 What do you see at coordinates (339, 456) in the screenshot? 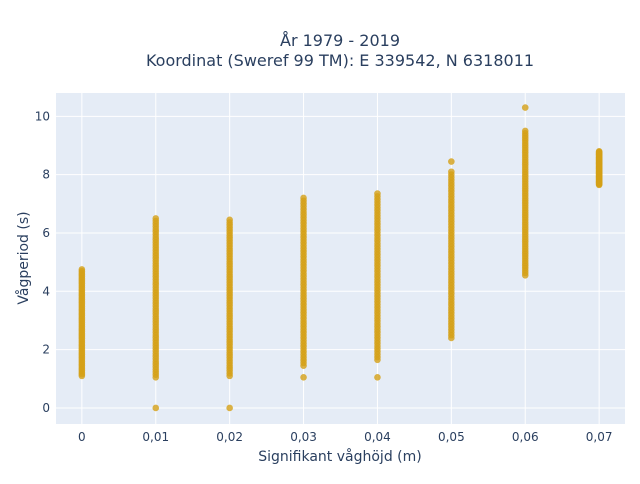
I see `x-axis-label: Signifikant våghöjd (m)` at bounding box center [339, 456].